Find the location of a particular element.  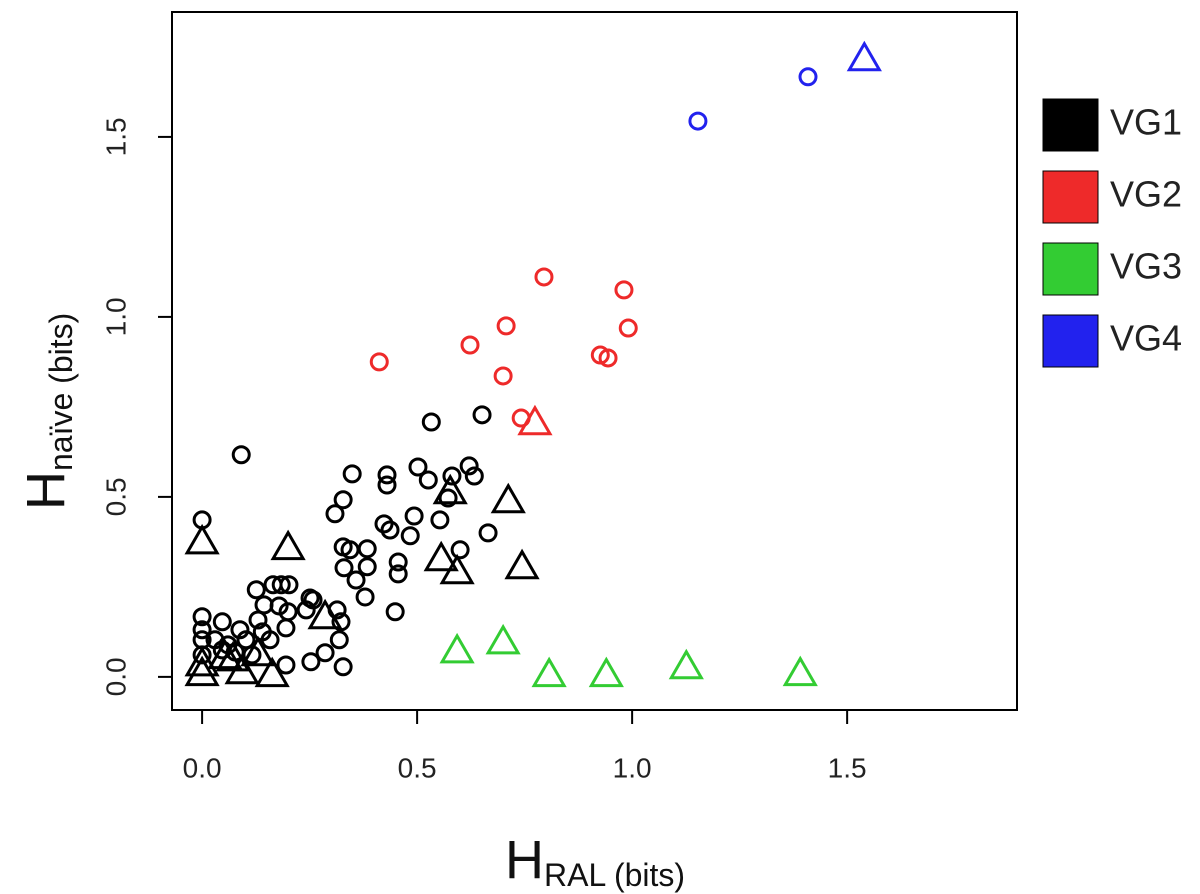

x-label-sub: RAL (bits) is located at coordinates (614, 875).